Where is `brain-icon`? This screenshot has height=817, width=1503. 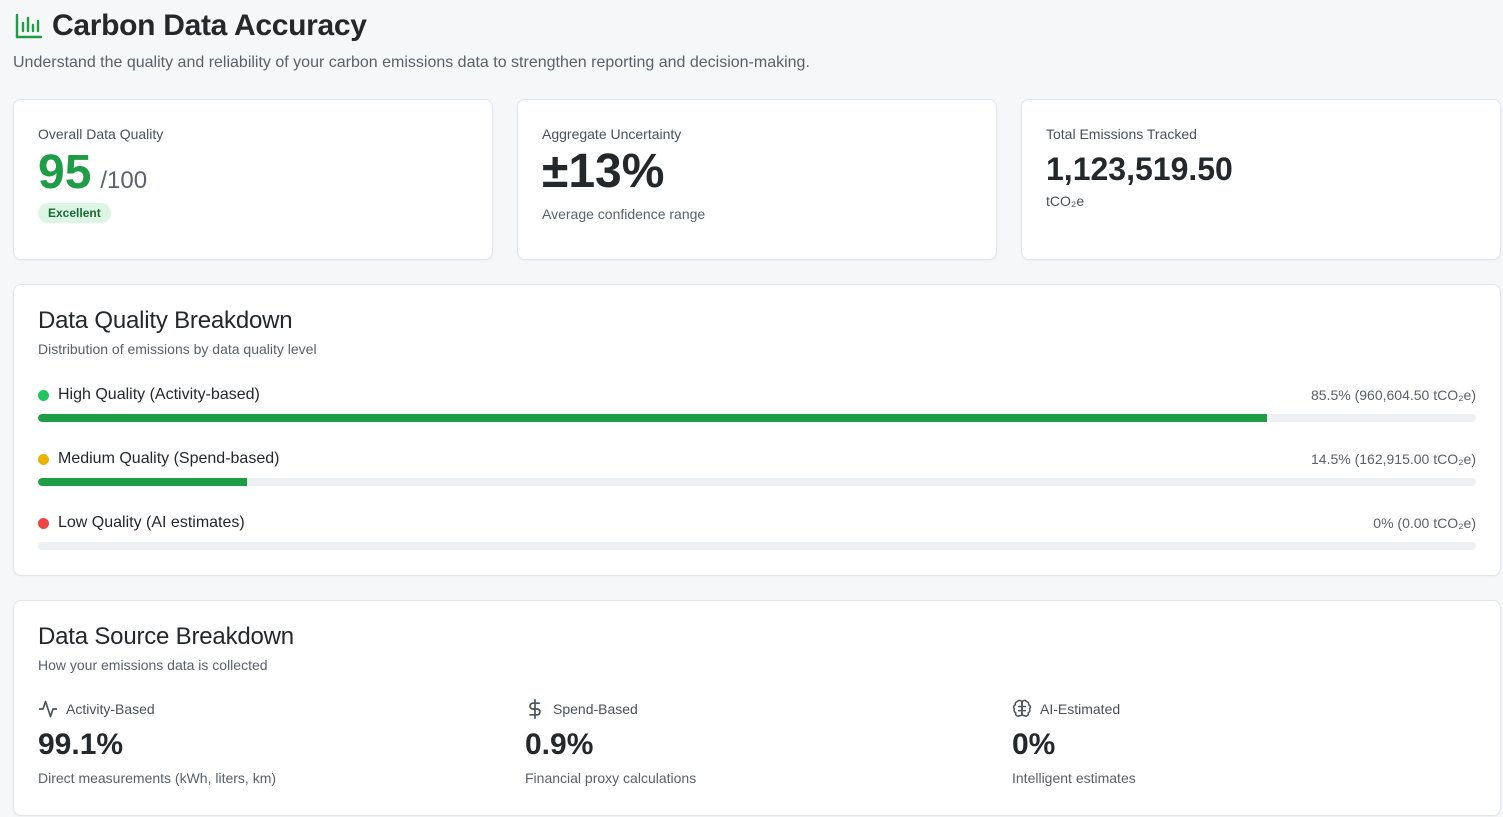
brain-icon is located at coordinates (1022, 709).